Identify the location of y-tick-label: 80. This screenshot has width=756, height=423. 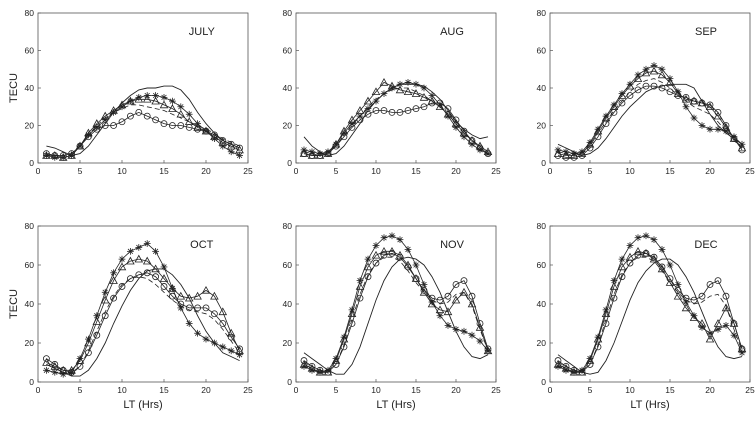
(542, 226).